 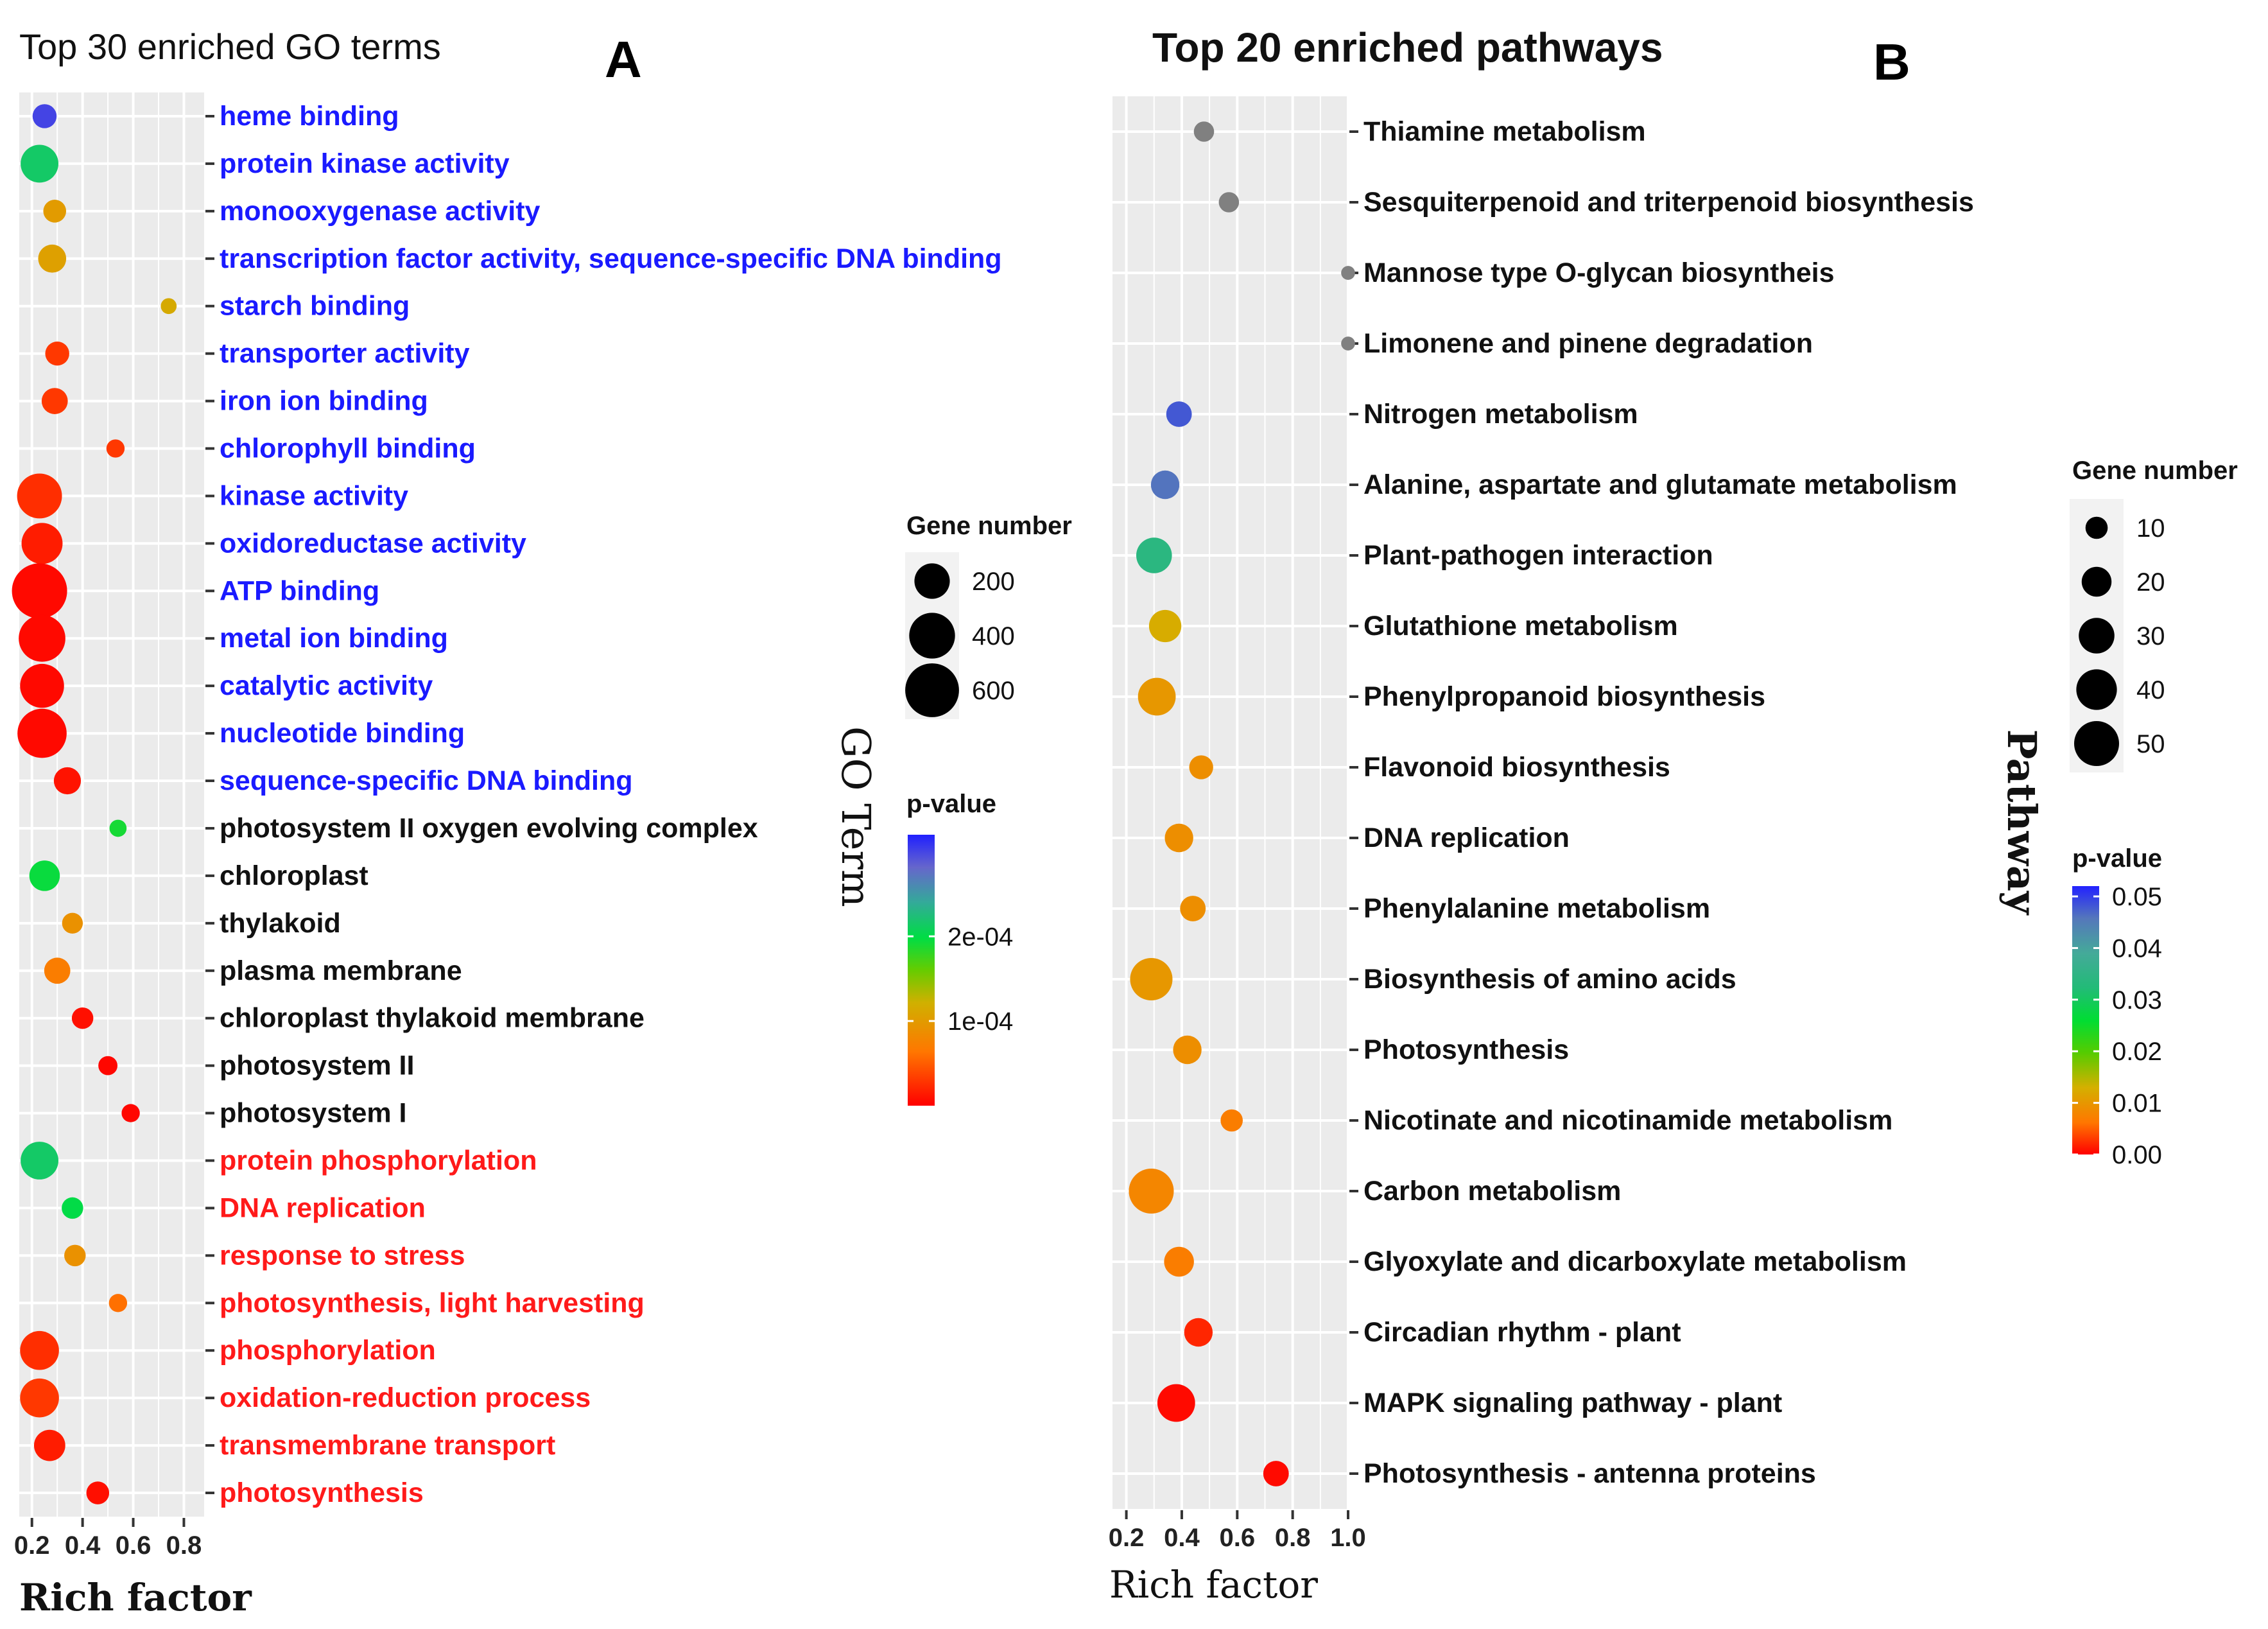 What do you see at coordinates (1466, 838) in the screenshot?
I see `chart-b-y-label: DNA replication` at bounding box center [1466, 838].